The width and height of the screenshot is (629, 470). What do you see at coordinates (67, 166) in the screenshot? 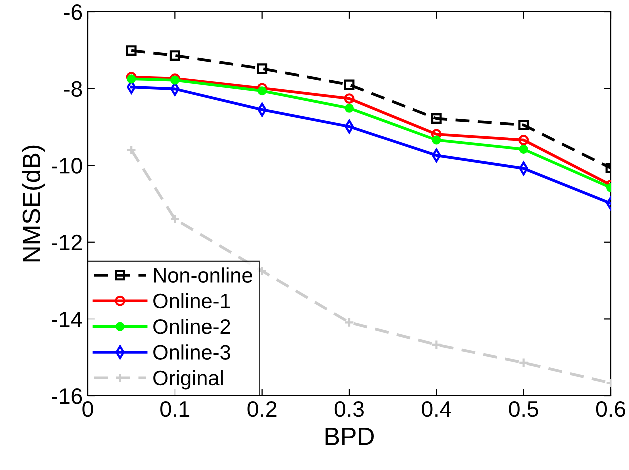
I see `y-tick-label: -10` at bounding box center [67, 166].